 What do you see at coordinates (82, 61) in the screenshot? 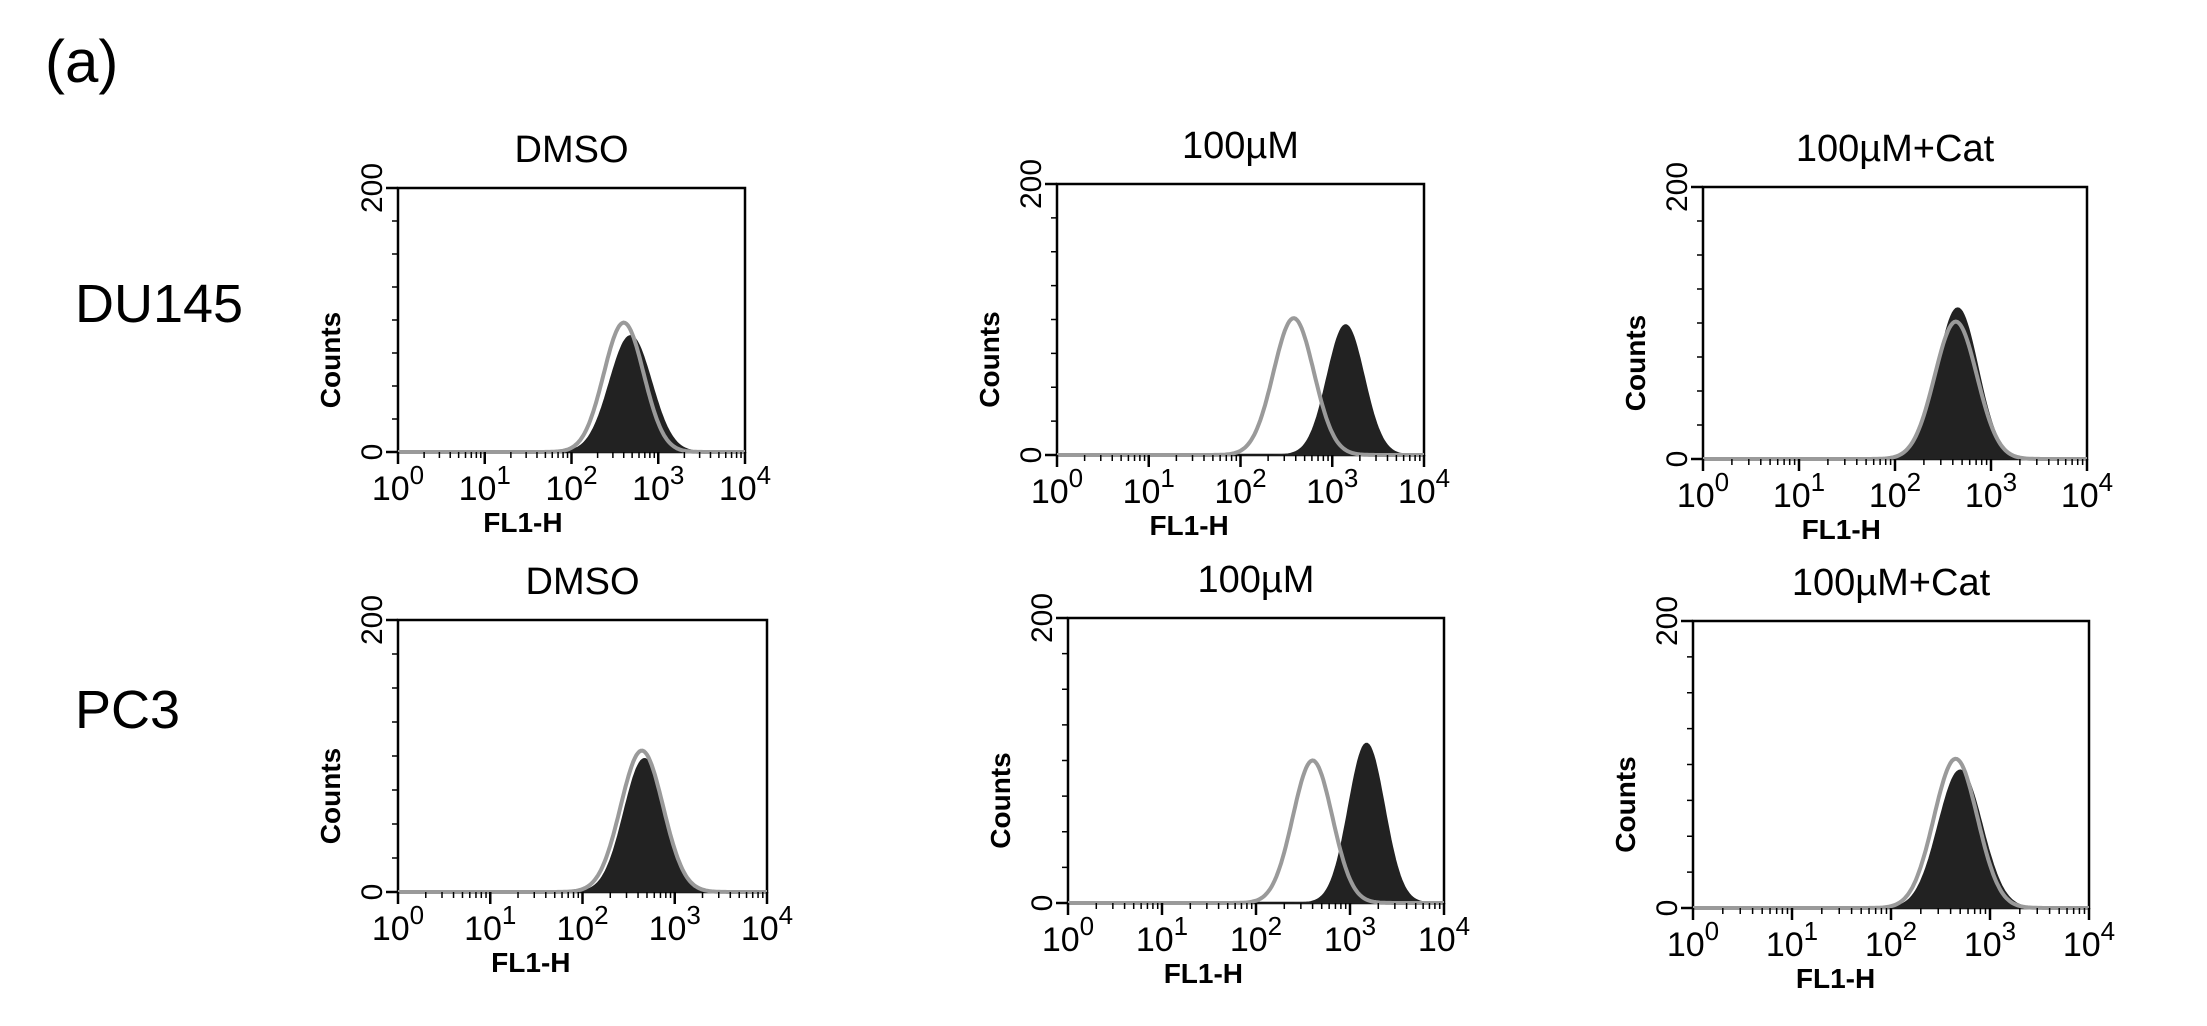
I see `panel-label: (a)` at bounding box center [82, 61].